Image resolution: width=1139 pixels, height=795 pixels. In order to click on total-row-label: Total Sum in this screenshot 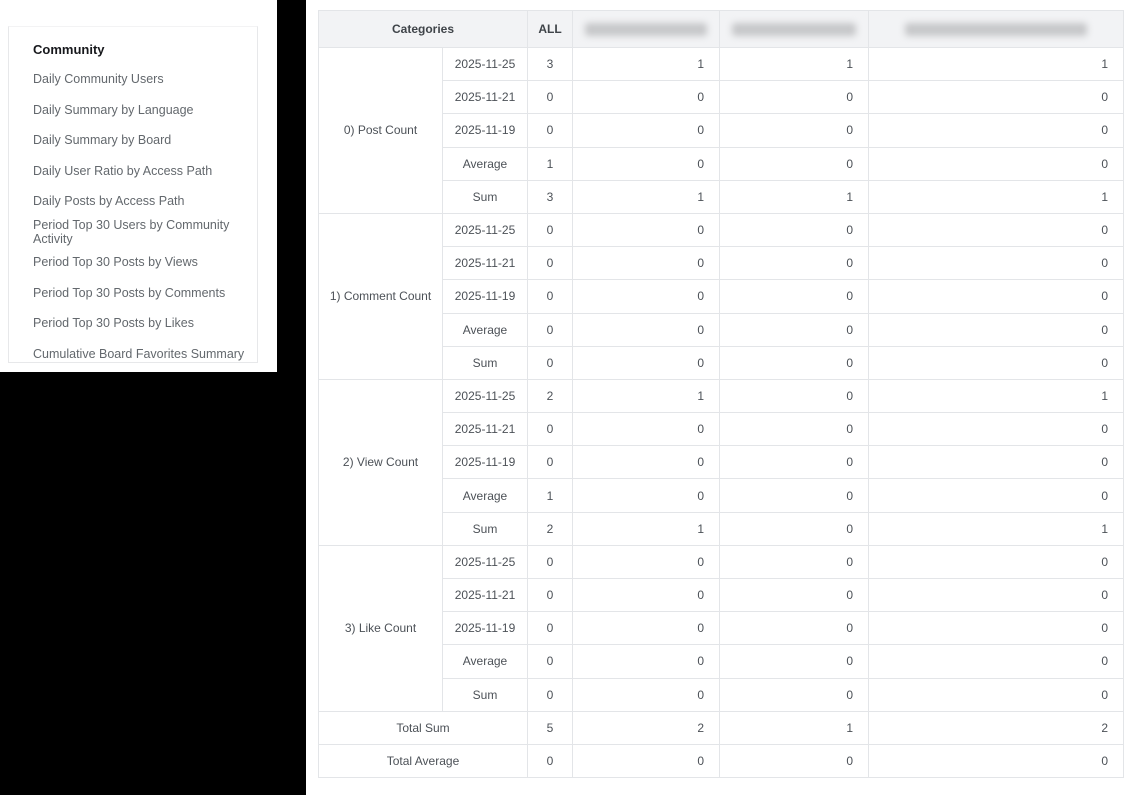, I will do `click(423, 727)`.